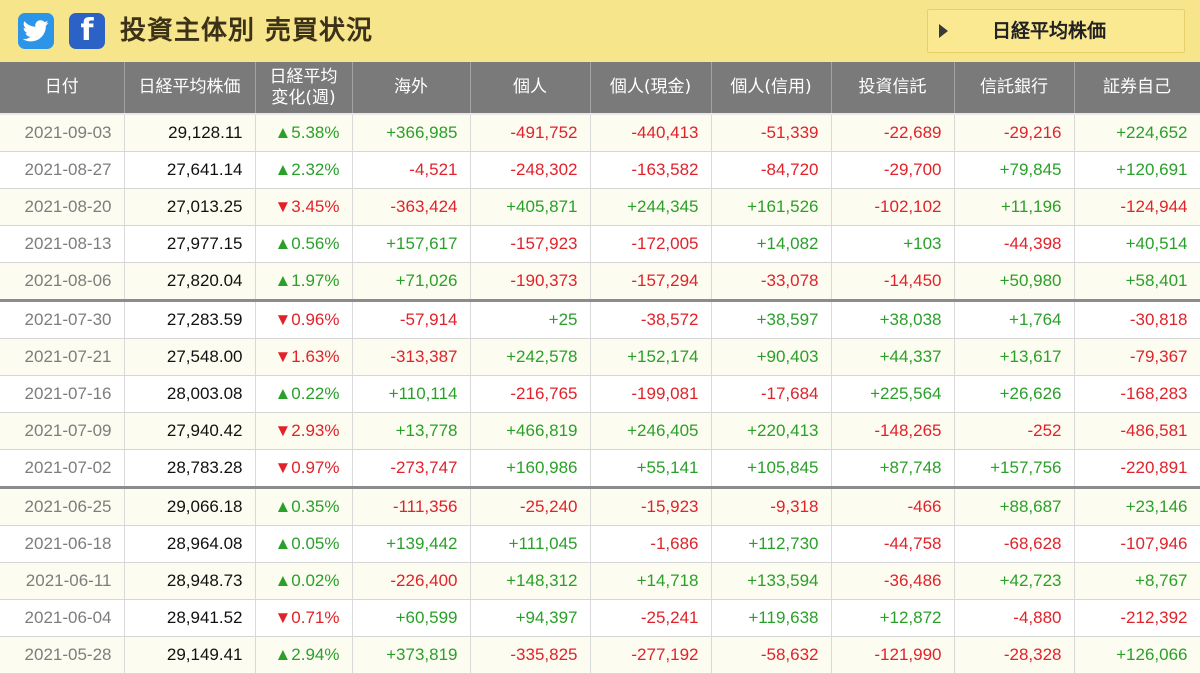 This screenshot has height=674, width=1200. I want to click on facebook-f-icon: f, so click(87, 30).